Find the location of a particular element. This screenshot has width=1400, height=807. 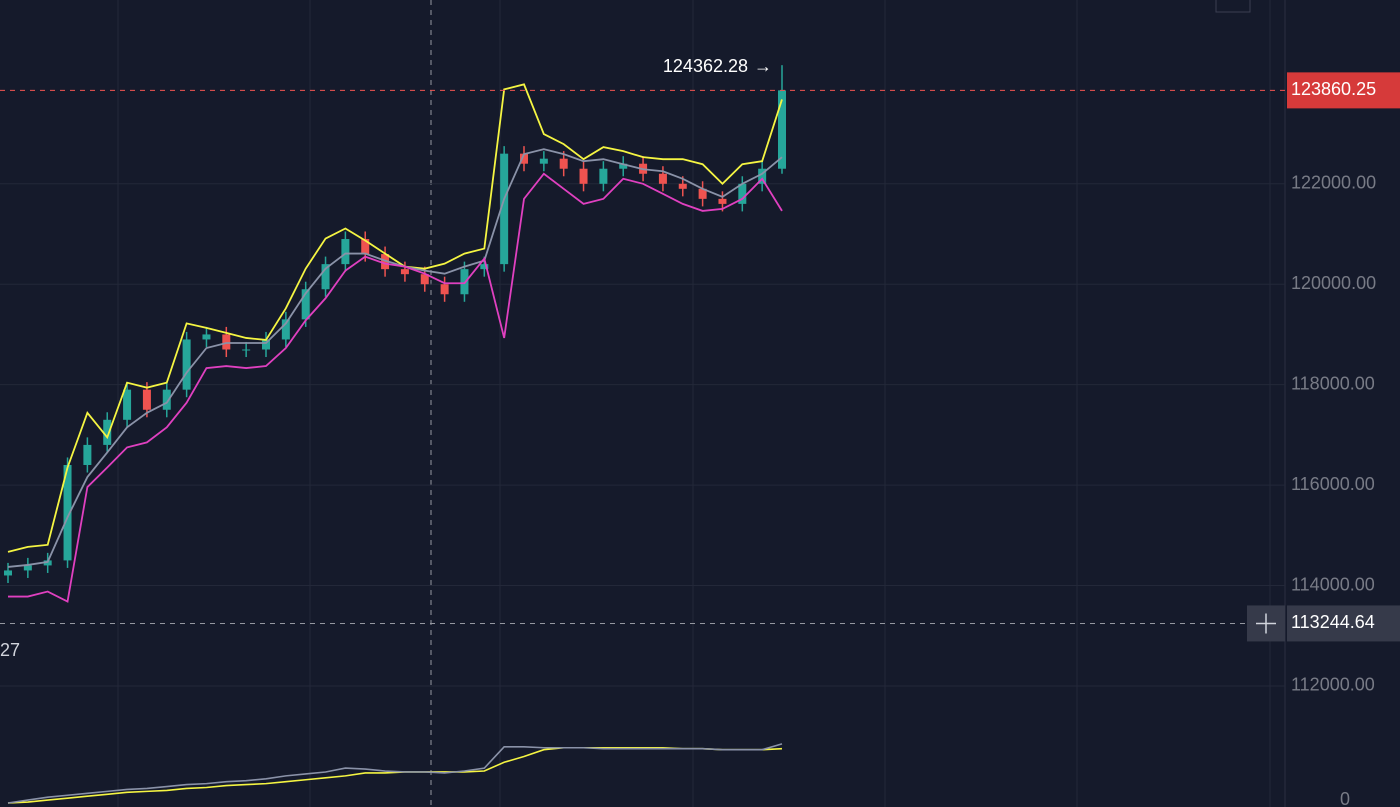

crosshair-price-box is located at coordinates (1343, 623).